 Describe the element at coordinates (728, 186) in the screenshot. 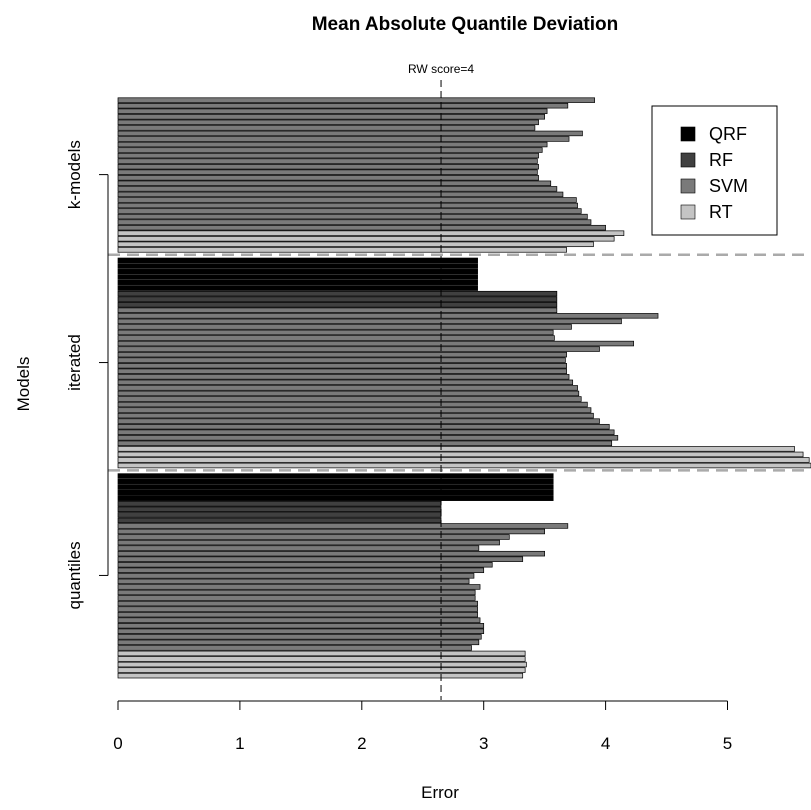

I see `legend-label: SVM` at that location.